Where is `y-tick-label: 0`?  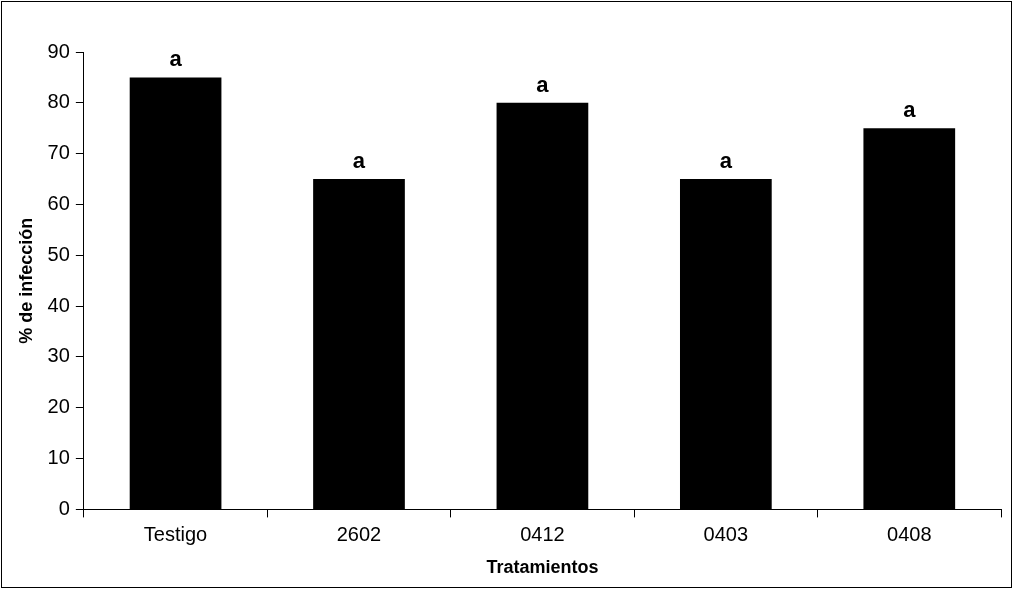 y-tick-label: 0 is located at coordinates (64, 507).